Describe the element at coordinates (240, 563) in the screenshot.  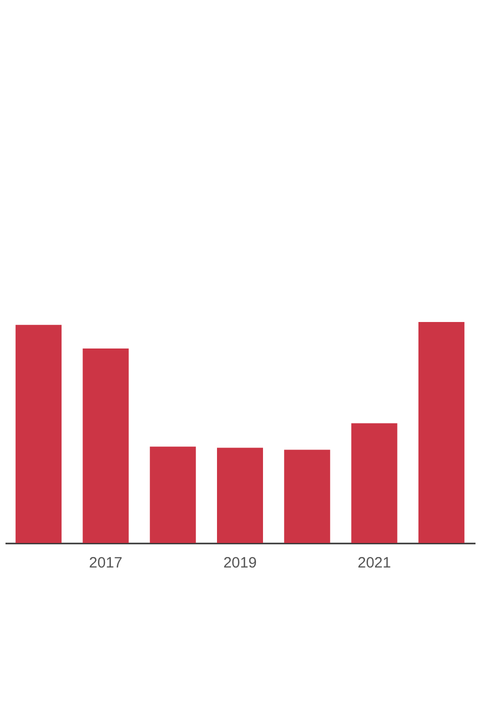
I see `x-tick-label: 2019` at that location.